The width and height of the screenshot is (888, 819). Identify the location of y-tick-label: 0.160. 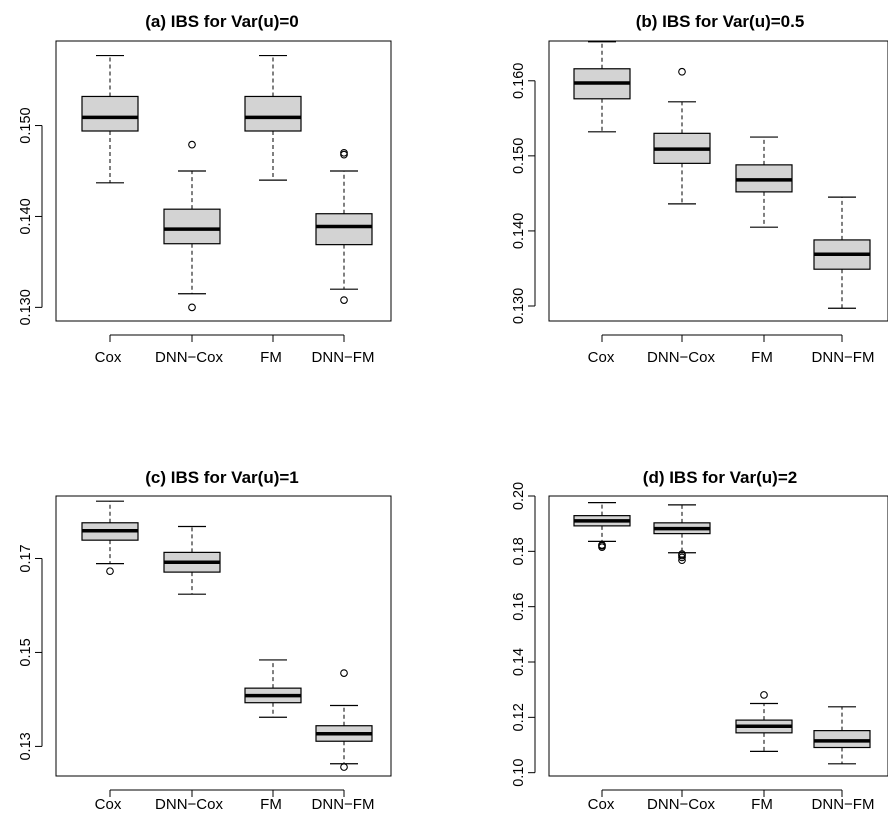
(519, 81).